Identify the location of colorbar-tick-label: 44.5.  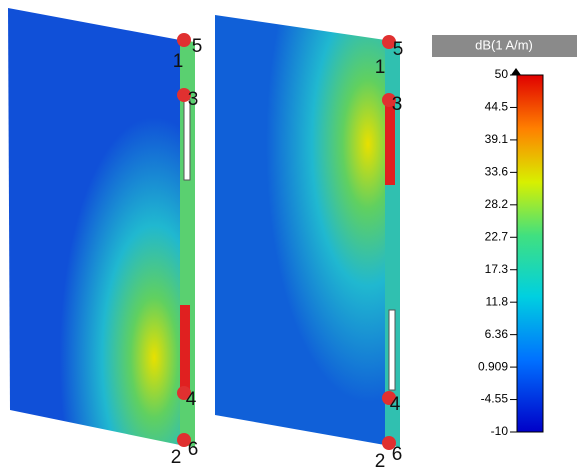
(497, 107).